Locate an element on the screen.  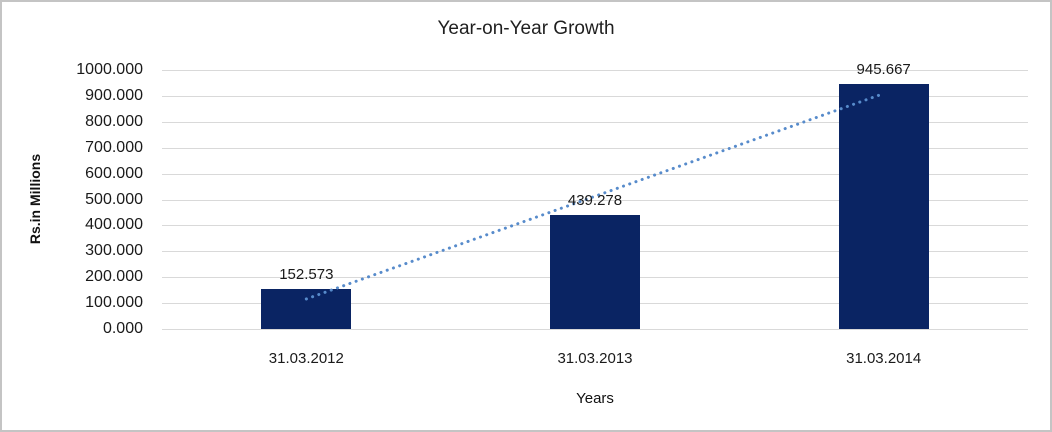
x-category-label: 31.03.2013 is located at coordinates (595, 358).